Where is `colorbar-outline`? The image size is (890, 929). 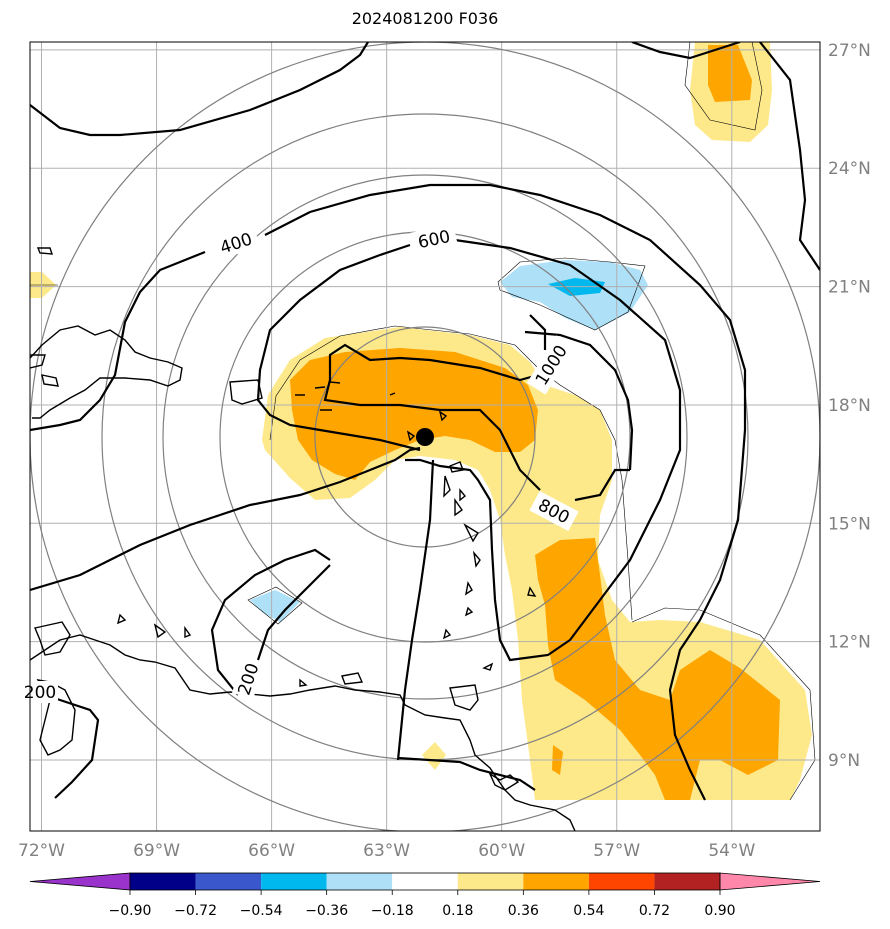 colorbar-outline is located at coordinates (425, 881).